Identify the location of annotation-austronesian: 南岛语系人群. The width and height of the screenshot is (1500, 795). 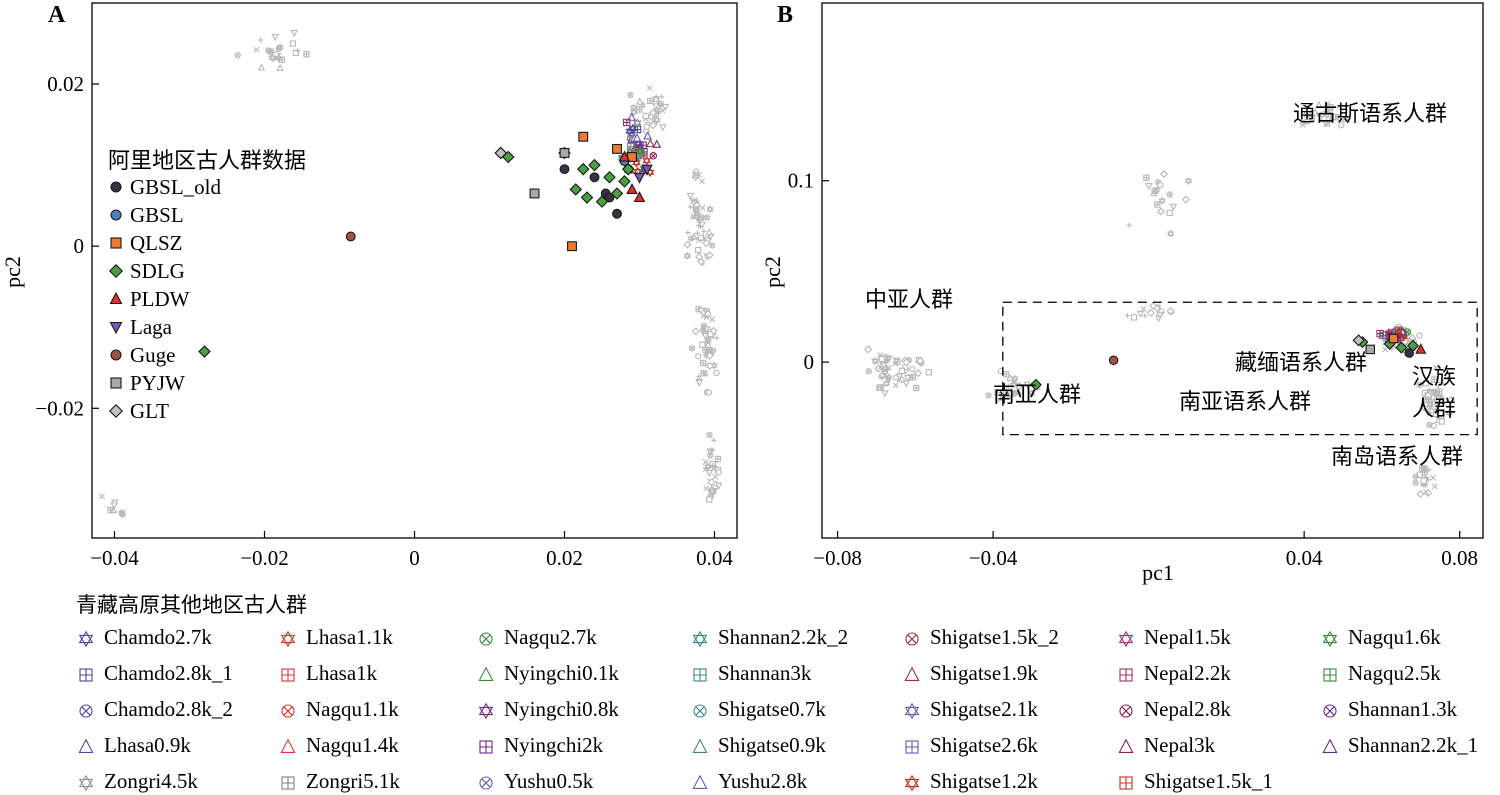
(1397, 456).